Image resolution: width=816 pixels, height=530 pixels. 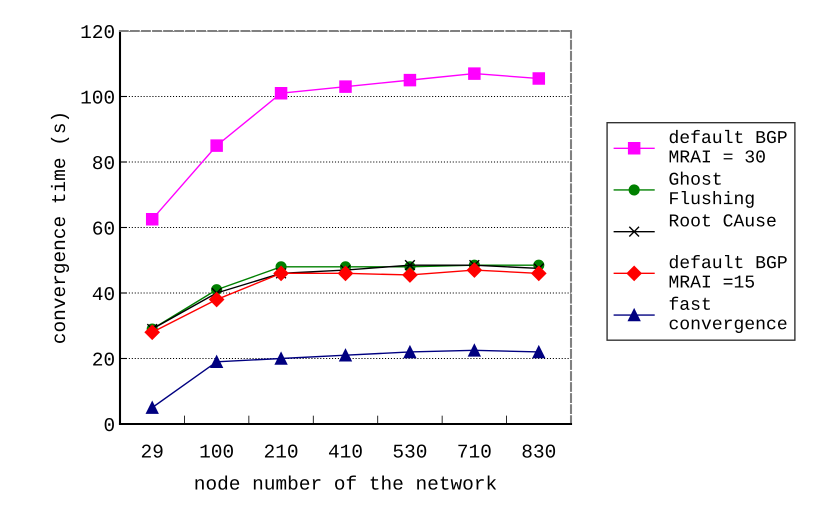 I want to click on x-tick-label: 530, so click(x=410, y=451).